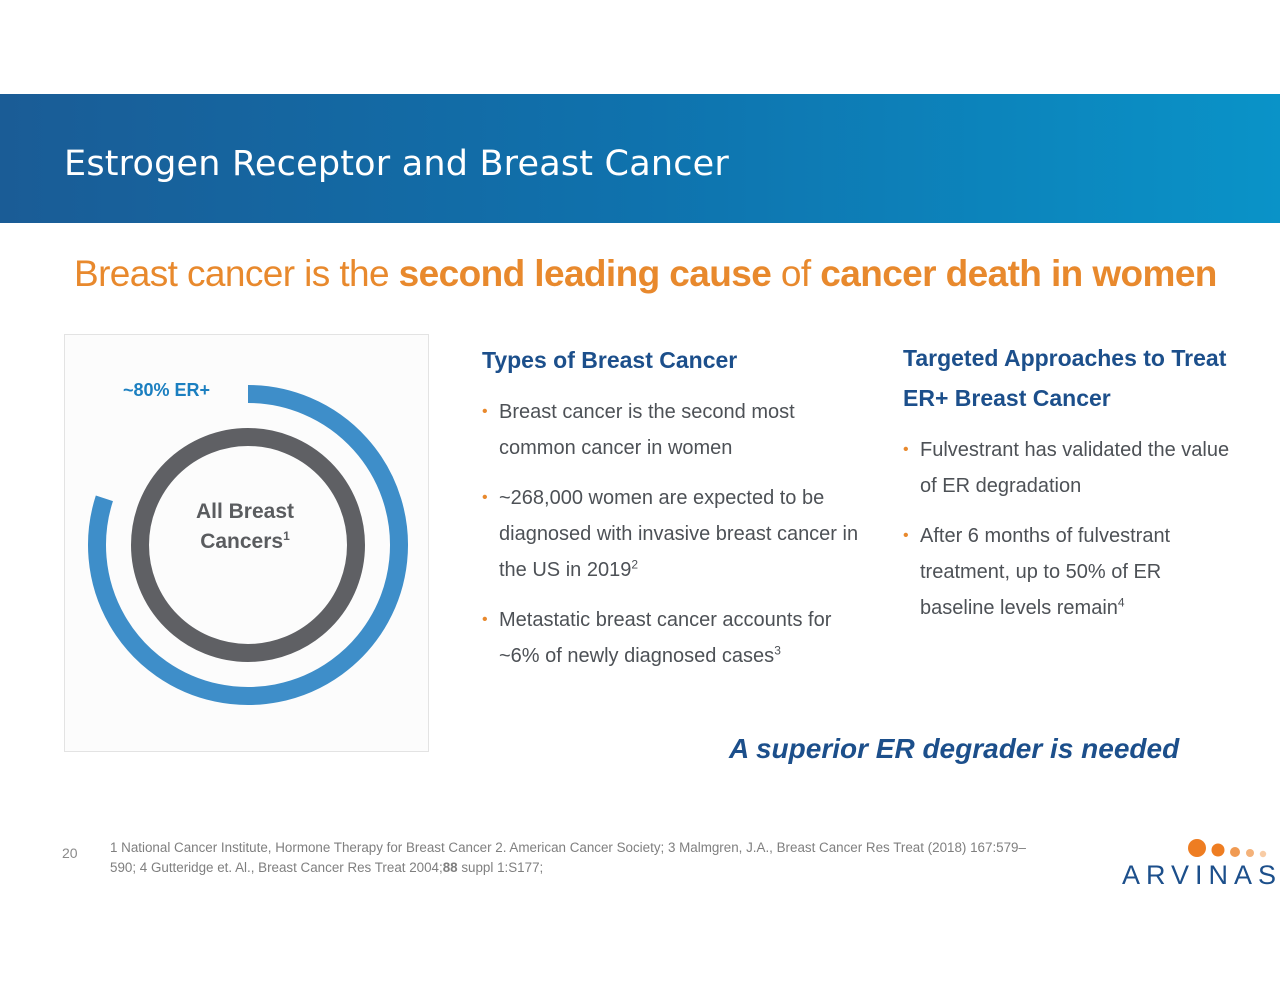  Describe the element at coordinates (70, 853) in the screenshot. I see `page-number: 20` at that location.